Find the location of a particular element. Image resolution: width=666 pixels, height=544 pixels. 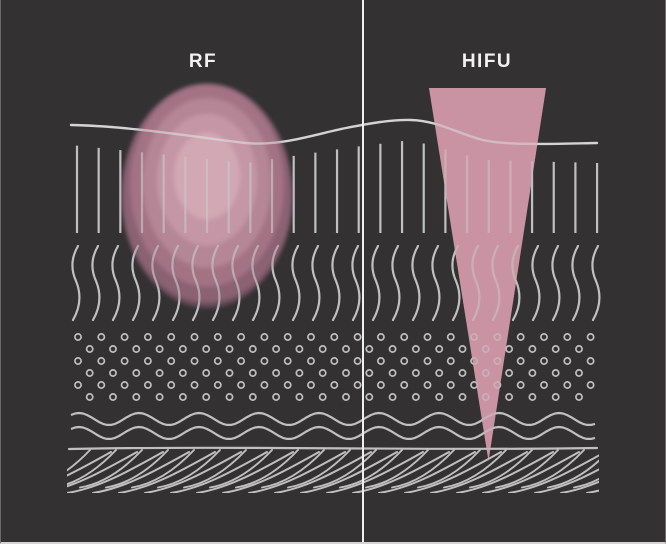

rf-label: RF is located at coordinates (203, 61).